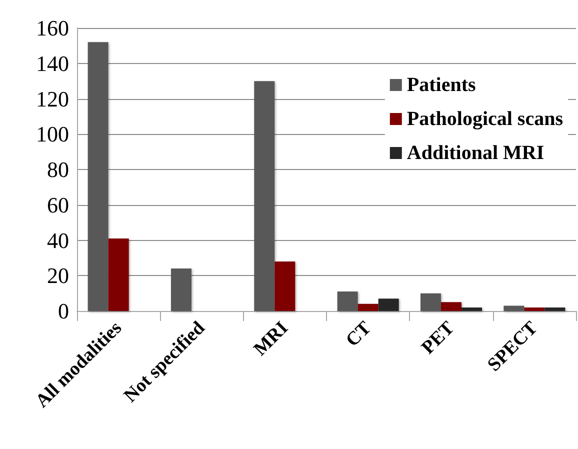  Describe the element at coordinates (52, 99) in the screenshot. I see `y-tick-label: 120` at that location.